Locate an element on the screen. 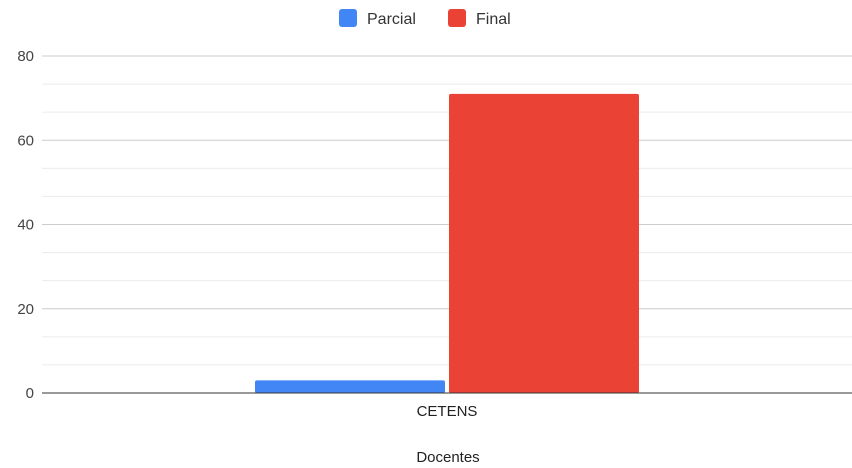 This screenshot has width=852, height=468. y-tick-label: 80 is located at coordinates (25, 56).